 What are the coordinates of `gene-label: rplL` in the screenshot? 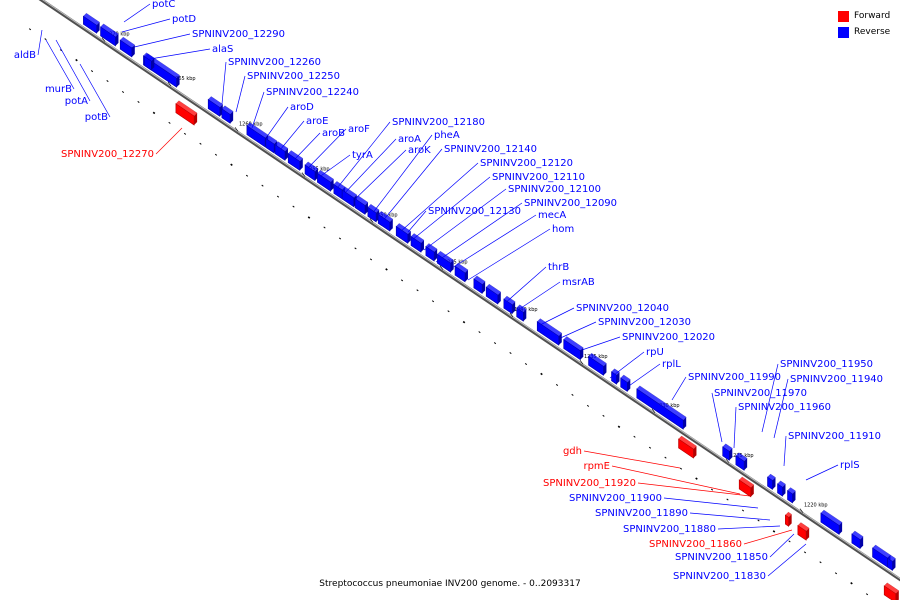 It's located at (671, 364).